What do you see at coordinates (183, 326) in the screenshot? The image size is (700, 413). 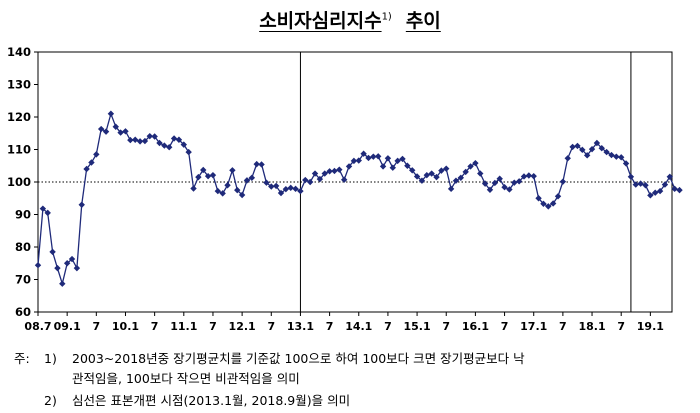 I see `x-tick-label: 11.1` at bounding box center [183, 326].